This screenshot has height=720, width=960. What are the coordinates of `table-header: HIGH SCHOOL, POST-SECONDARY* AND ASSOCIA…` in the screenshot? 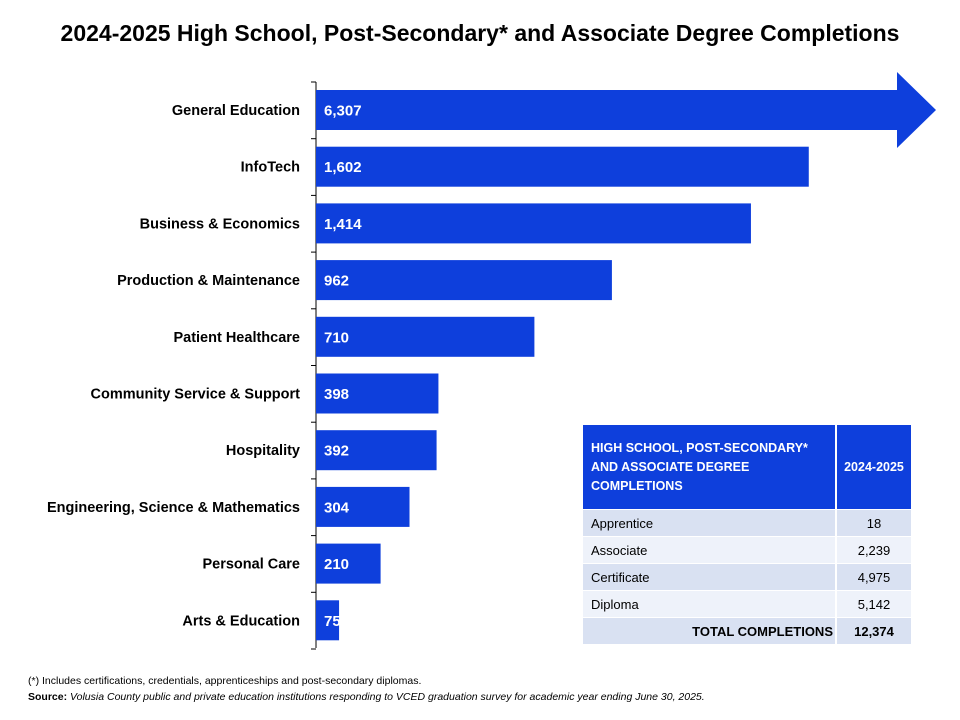 It's located at (709, 467).